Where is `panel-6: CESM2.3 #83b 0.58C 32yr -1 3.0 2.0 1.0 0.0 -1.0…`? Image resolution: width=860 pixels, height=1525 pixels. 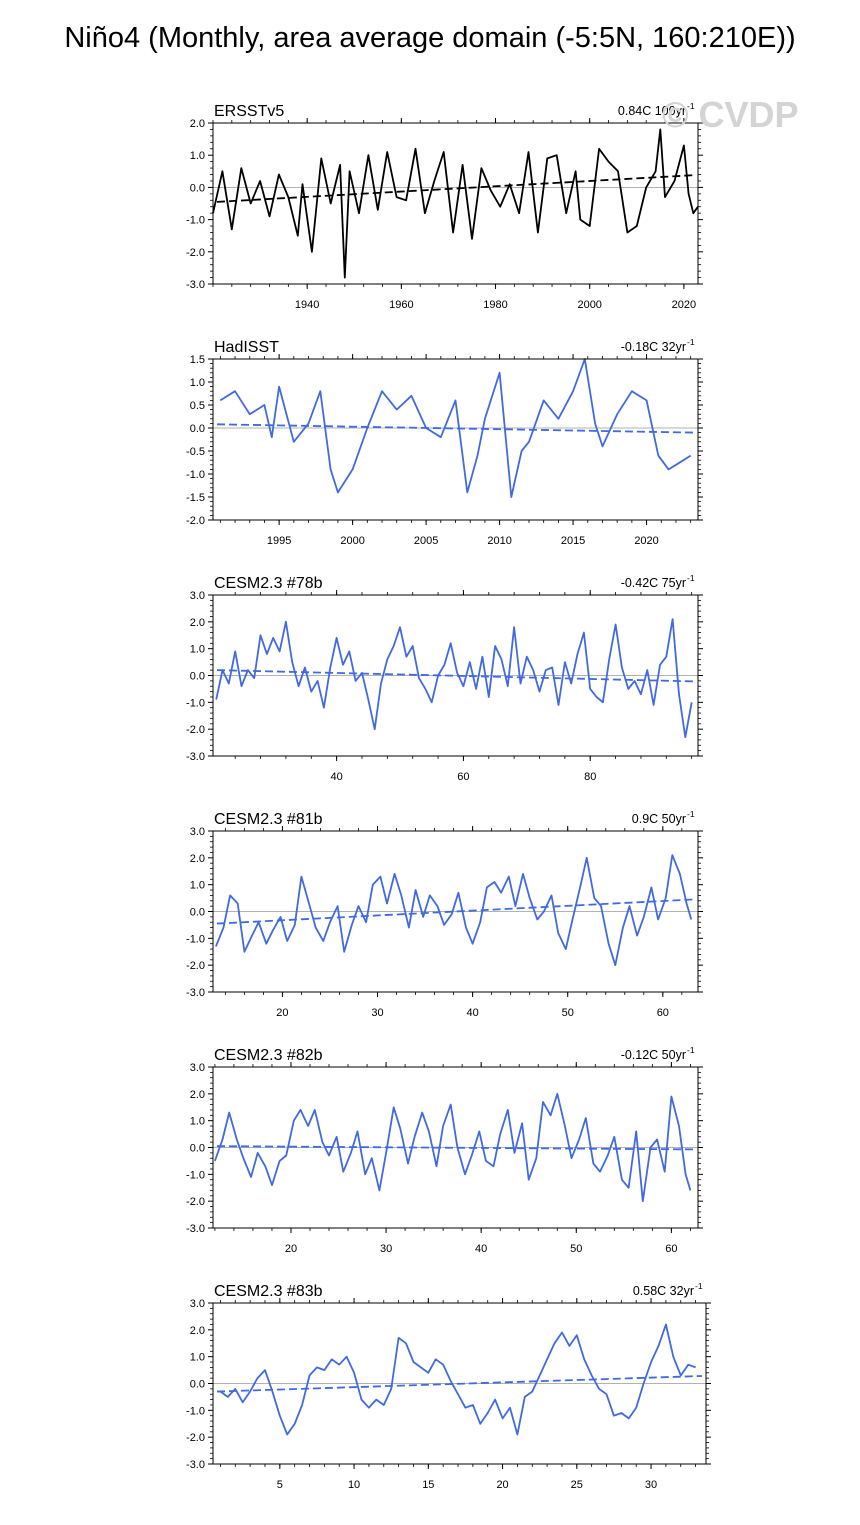 panel-6: CESM2.3 #83b 0.58C 32yr -1 3.0 2.0 1.0 0.0 -1.0… is located at coordinates (448, 1386).